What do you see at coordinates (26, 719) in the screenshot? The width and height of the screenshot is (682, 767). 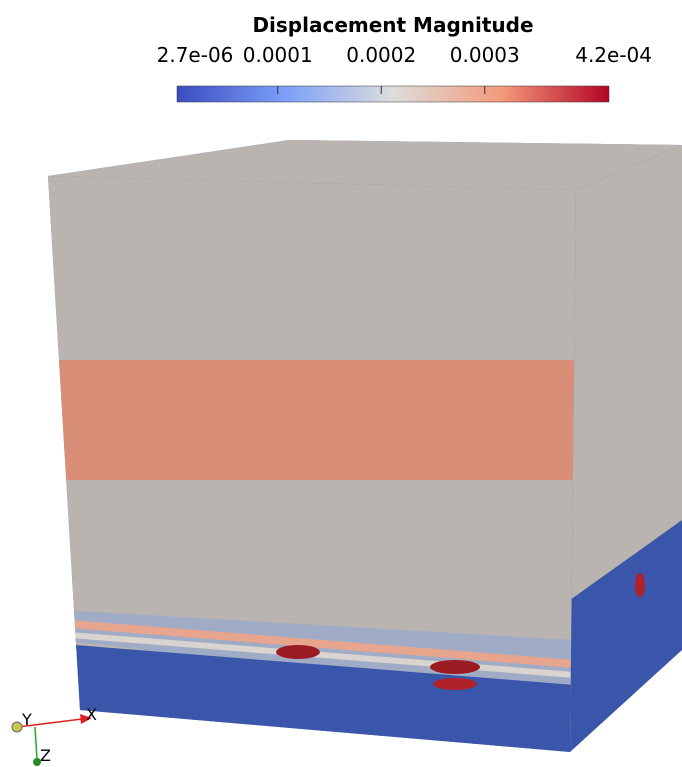 I see `y-axis-label: Y` at bounding box center [26, 719].